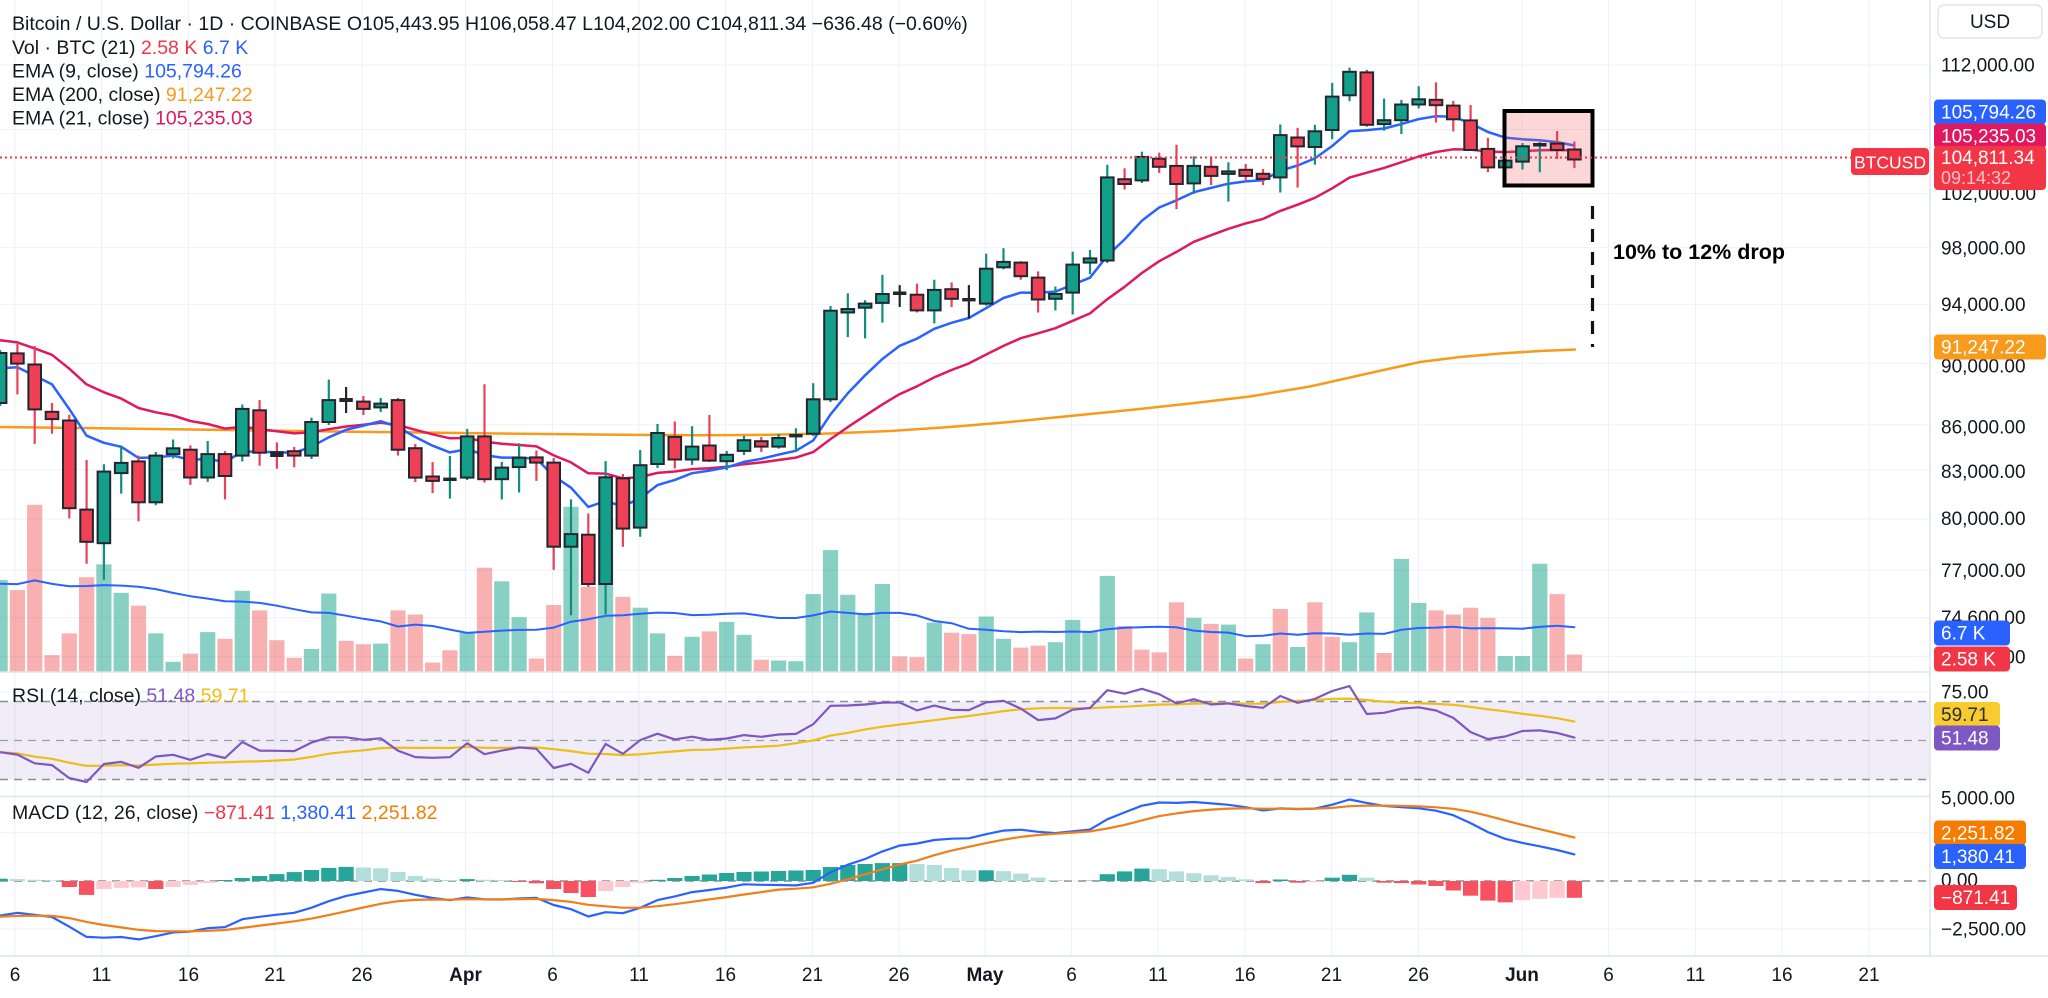 This screenshot has width=2048, height=998. Describe the element at coordinates (1890, 163) in the screenshot. I see `svg-text: BTCUSD` at that location.